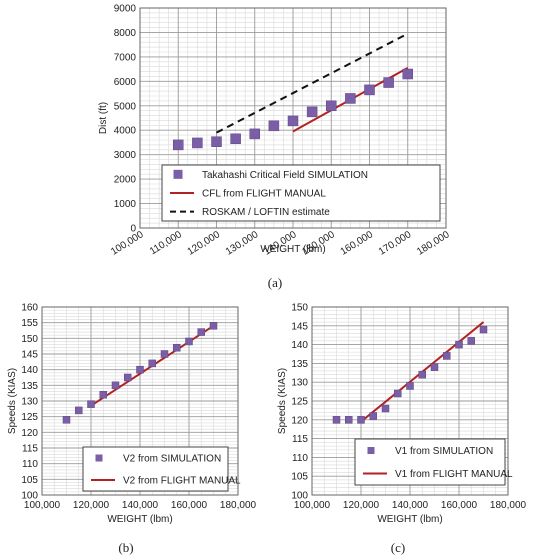  I want to click on legend-label: ROSKAM / LOFTIN estimate, so click(266, 212).